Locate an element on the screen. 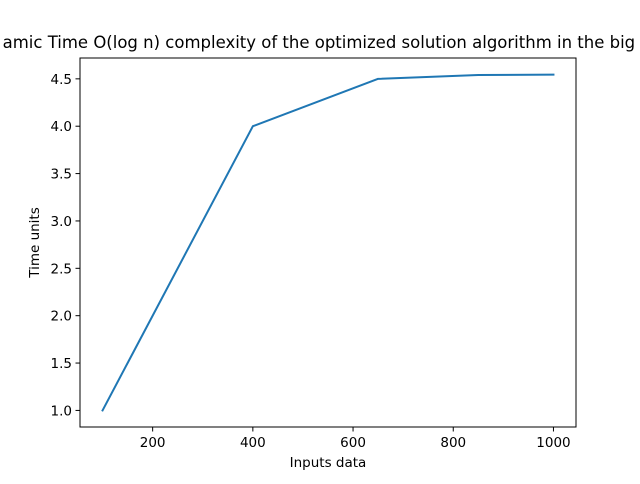  x-tick-label: 1000 is located at coordinates (553, 443).